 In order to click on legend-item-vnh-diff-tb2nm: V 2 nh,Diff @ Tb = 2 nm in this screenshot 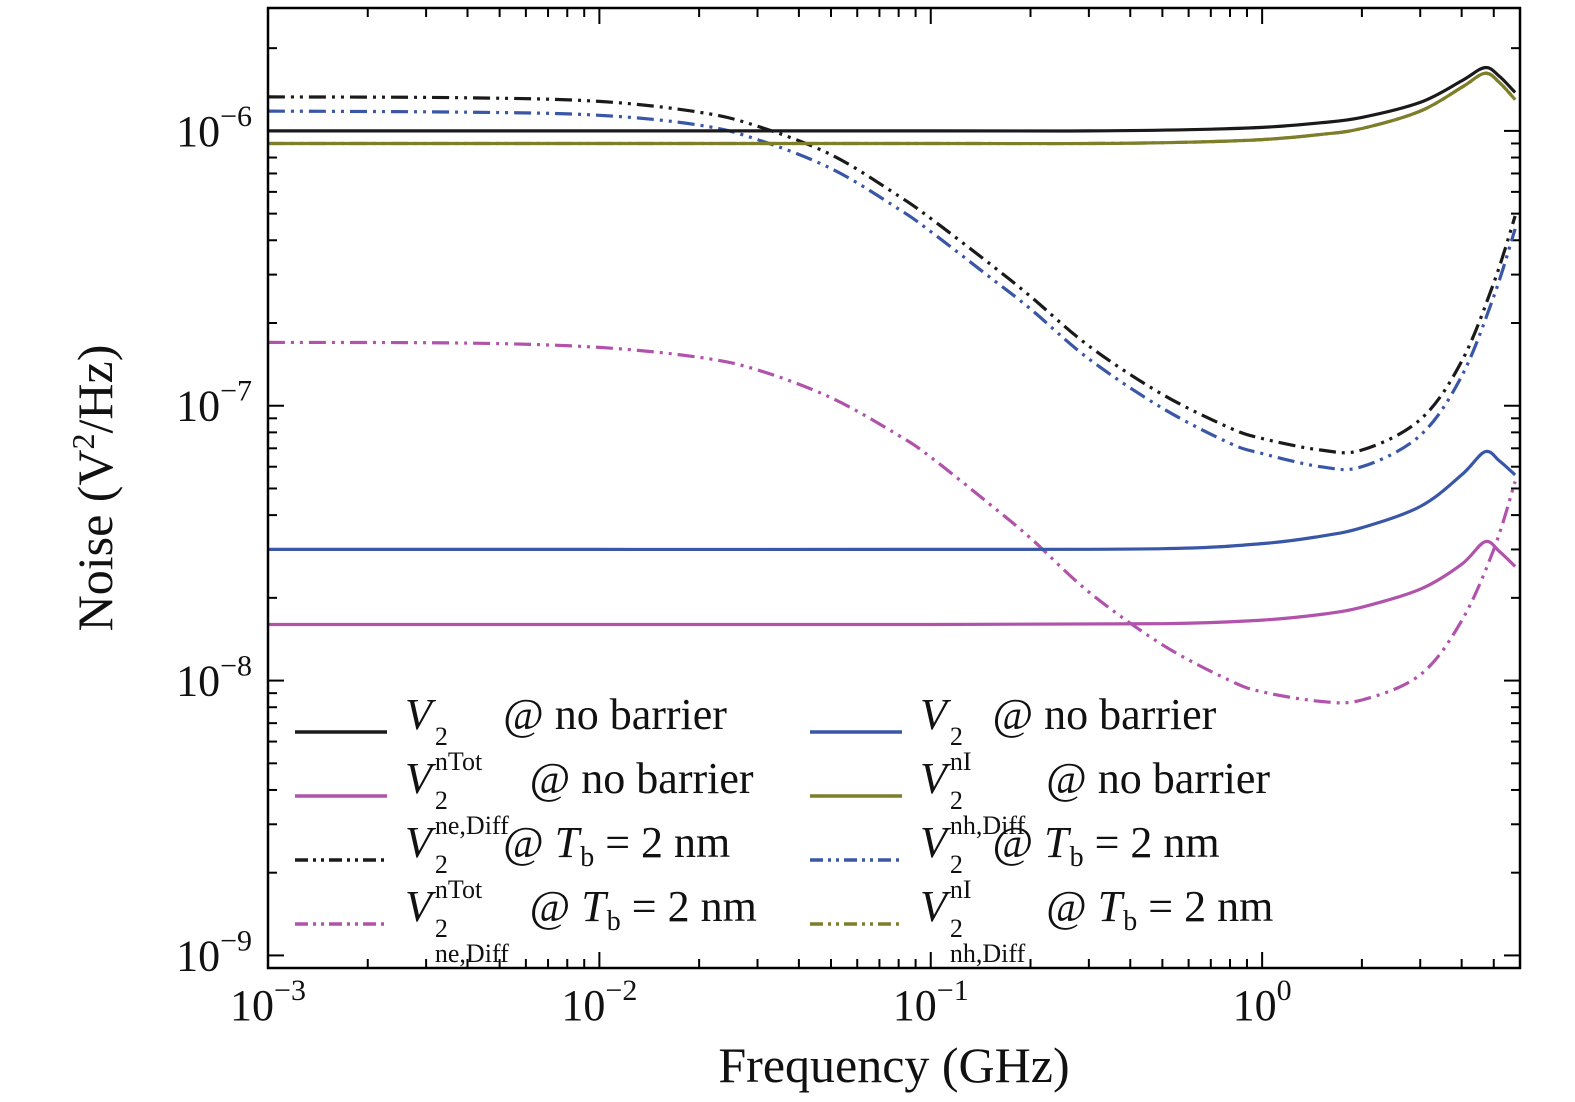, I will do `click(1041, 923)`.